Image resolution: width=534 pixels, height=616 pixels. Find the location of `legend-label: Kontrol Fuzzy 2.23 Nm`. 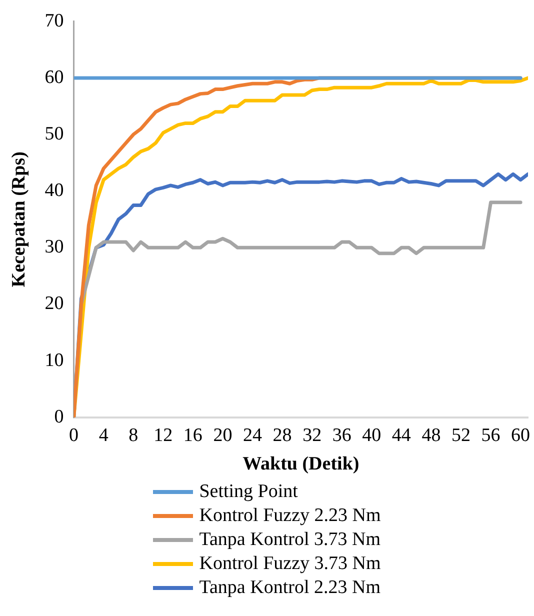

legend-label: Kontrol Fuzzy 2.23 Nm is located at coordinates (290, 516).